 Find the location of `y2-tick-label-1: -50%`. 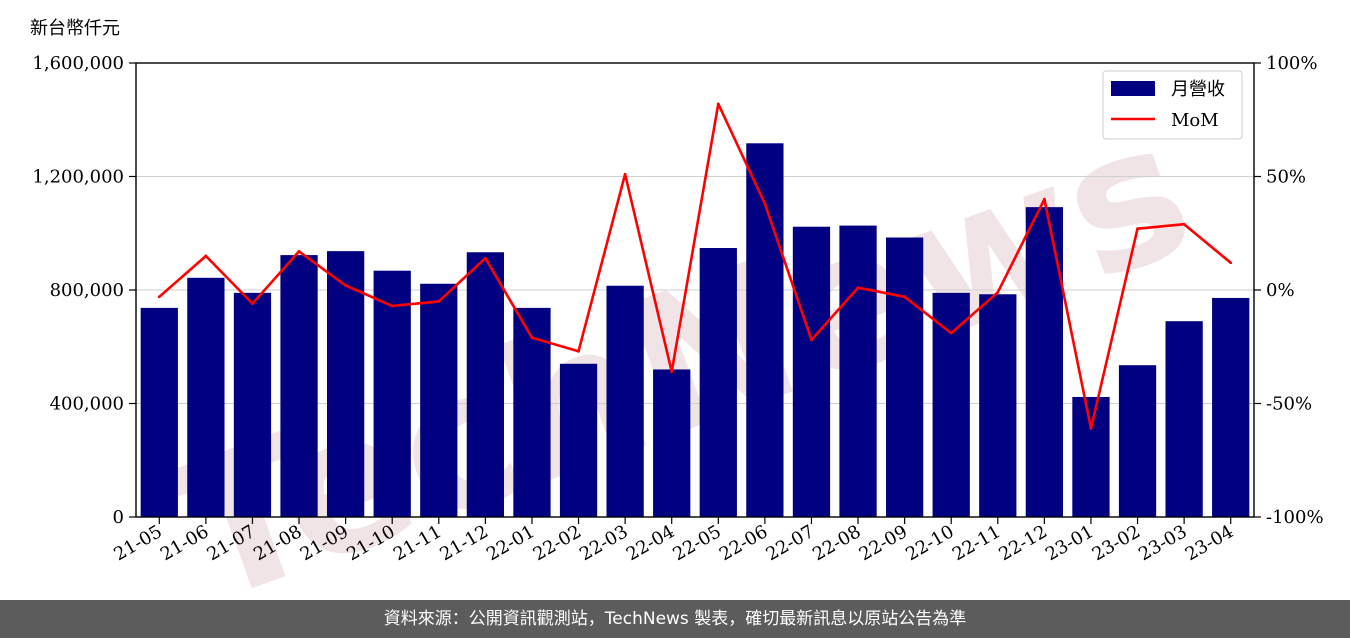

y2-tick-label-1: -50% is located at coordinates (1289, 404).